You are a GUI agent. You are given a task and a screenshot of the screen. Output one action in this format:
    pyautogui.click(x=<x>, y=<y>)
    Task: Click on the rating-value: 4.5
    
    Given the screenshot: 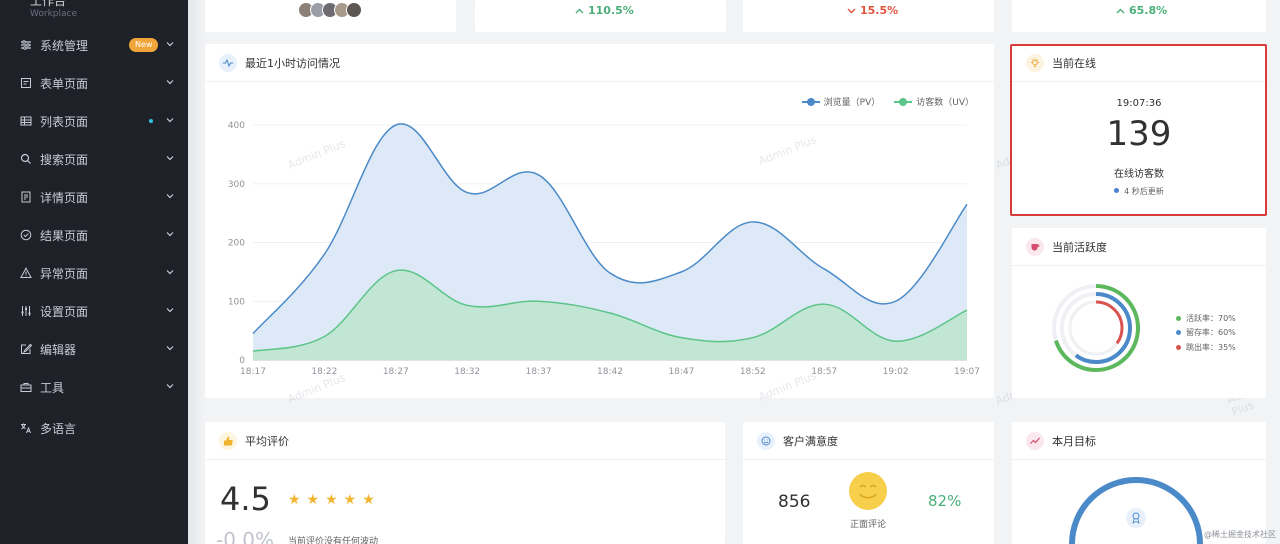 What is the action you would take?
    pyautogui.click(x=245, y=499)
    